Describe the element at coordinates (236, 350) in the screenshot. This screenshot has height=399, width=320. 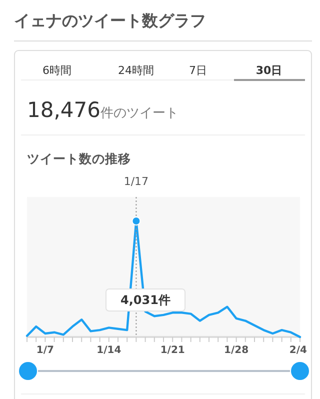
I see `x-tick-label: 1/28` at that location.